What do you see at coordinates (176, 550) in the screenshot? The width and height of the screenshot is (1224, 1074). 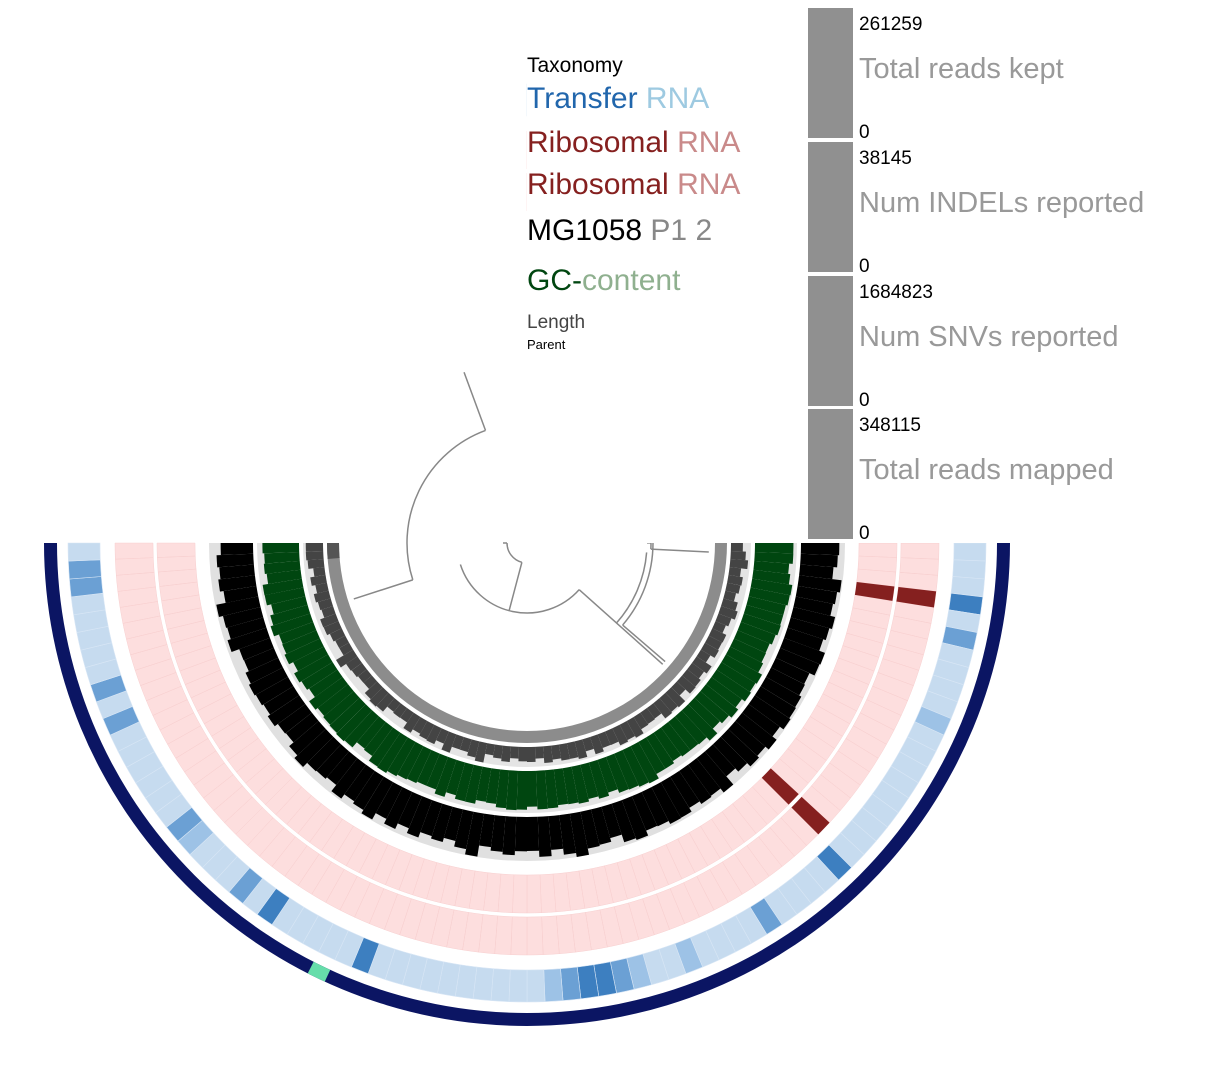 I see `ribosomal-rna-ring-inner-bin` at bounding box center [176, 550].